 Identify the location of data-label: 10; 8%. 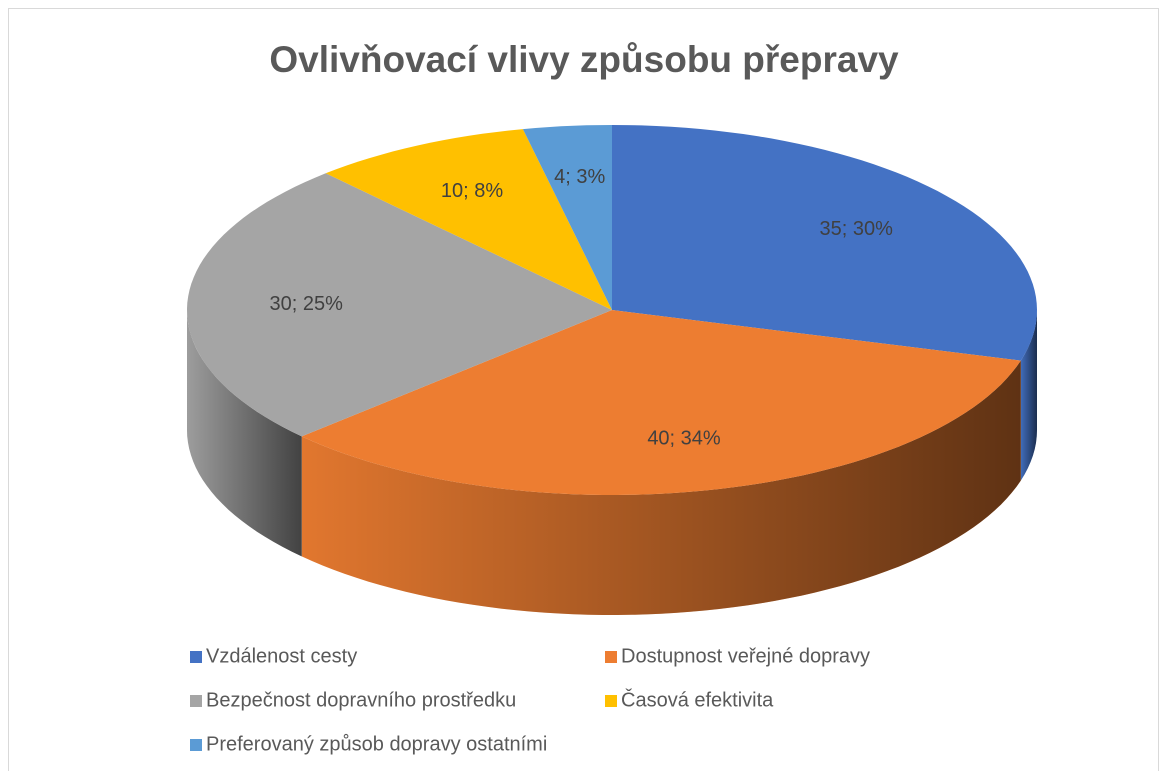
(472, 191).